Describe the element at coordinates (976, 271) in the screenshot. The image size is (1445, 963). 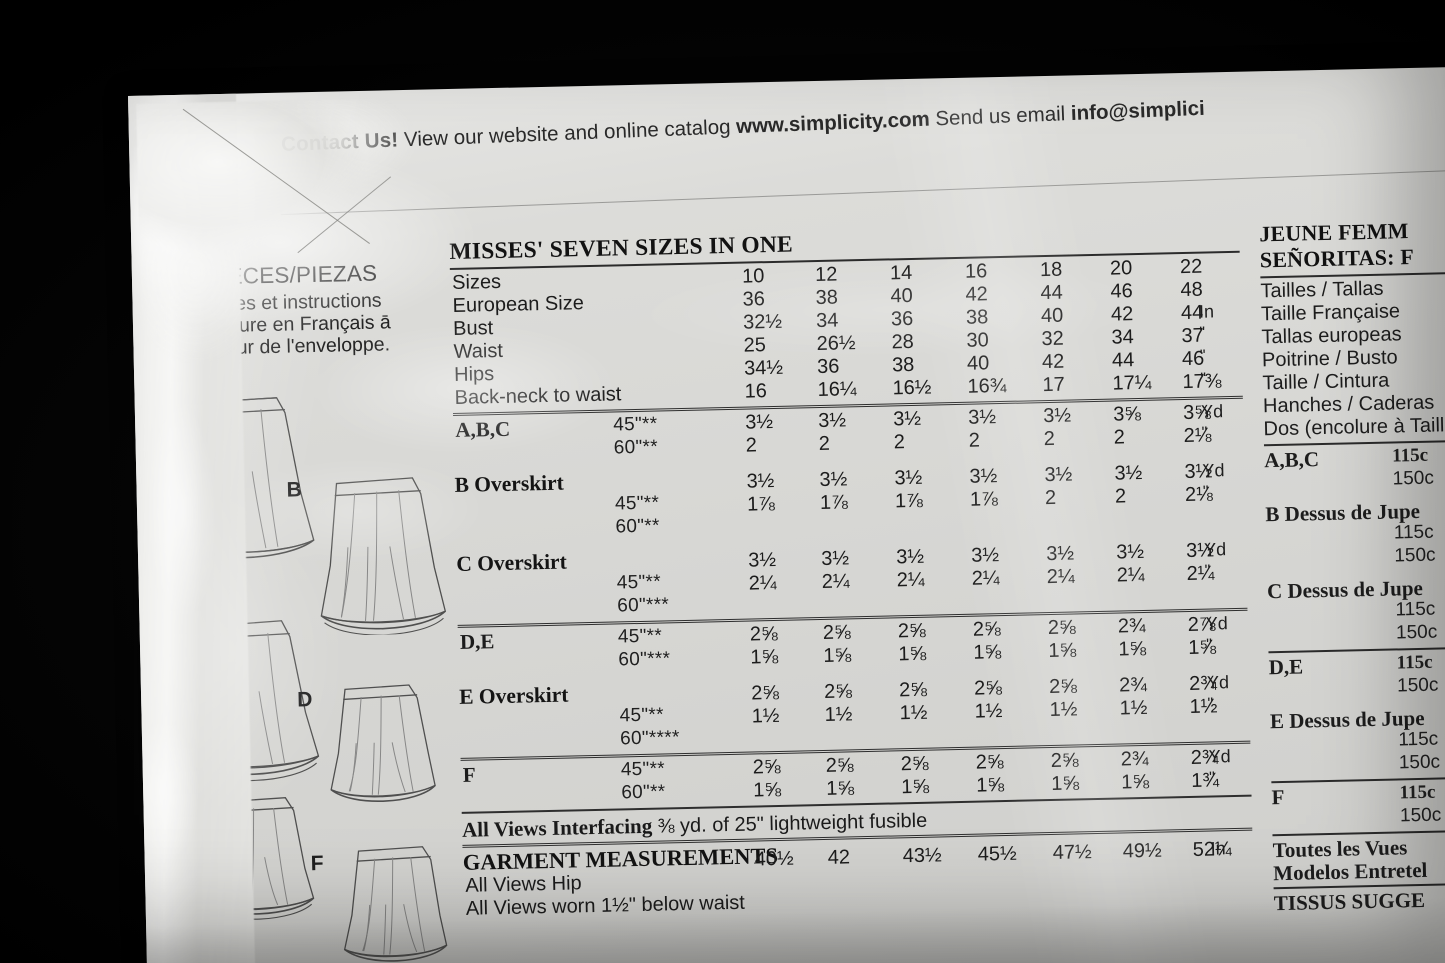
I see `cell: 16` at that location.